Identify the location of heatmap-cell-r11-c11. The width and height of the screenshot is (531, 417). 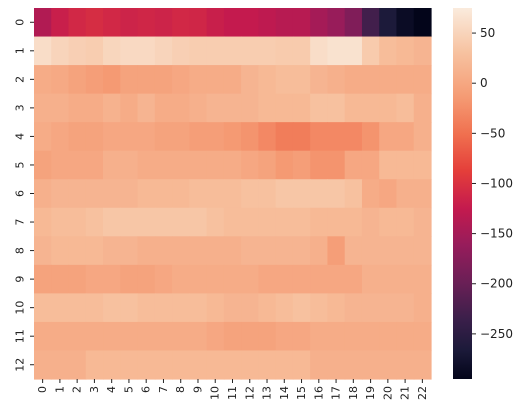
(232, 336).